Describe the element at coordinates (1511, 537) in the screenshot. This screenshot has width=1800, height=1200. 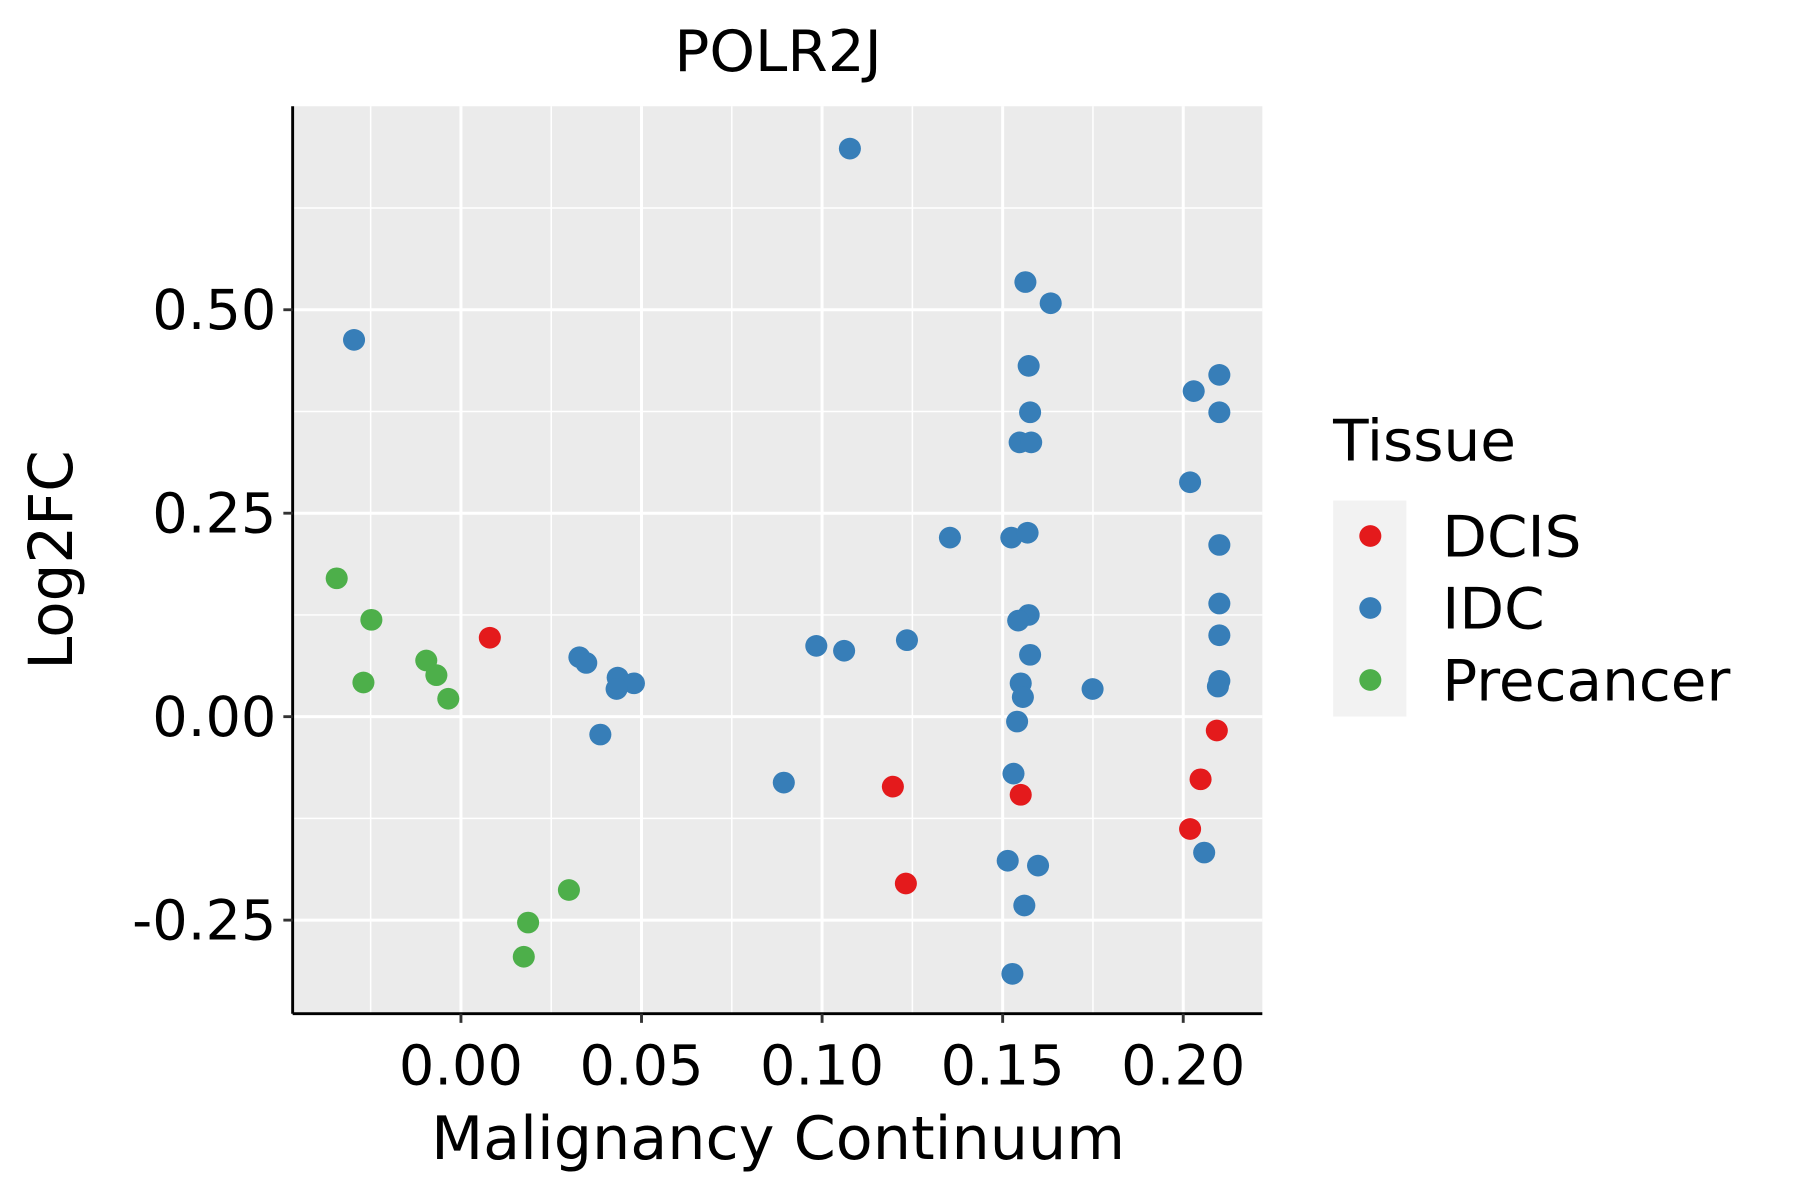
I see `legend-label-dcis: DCIS` at that location.